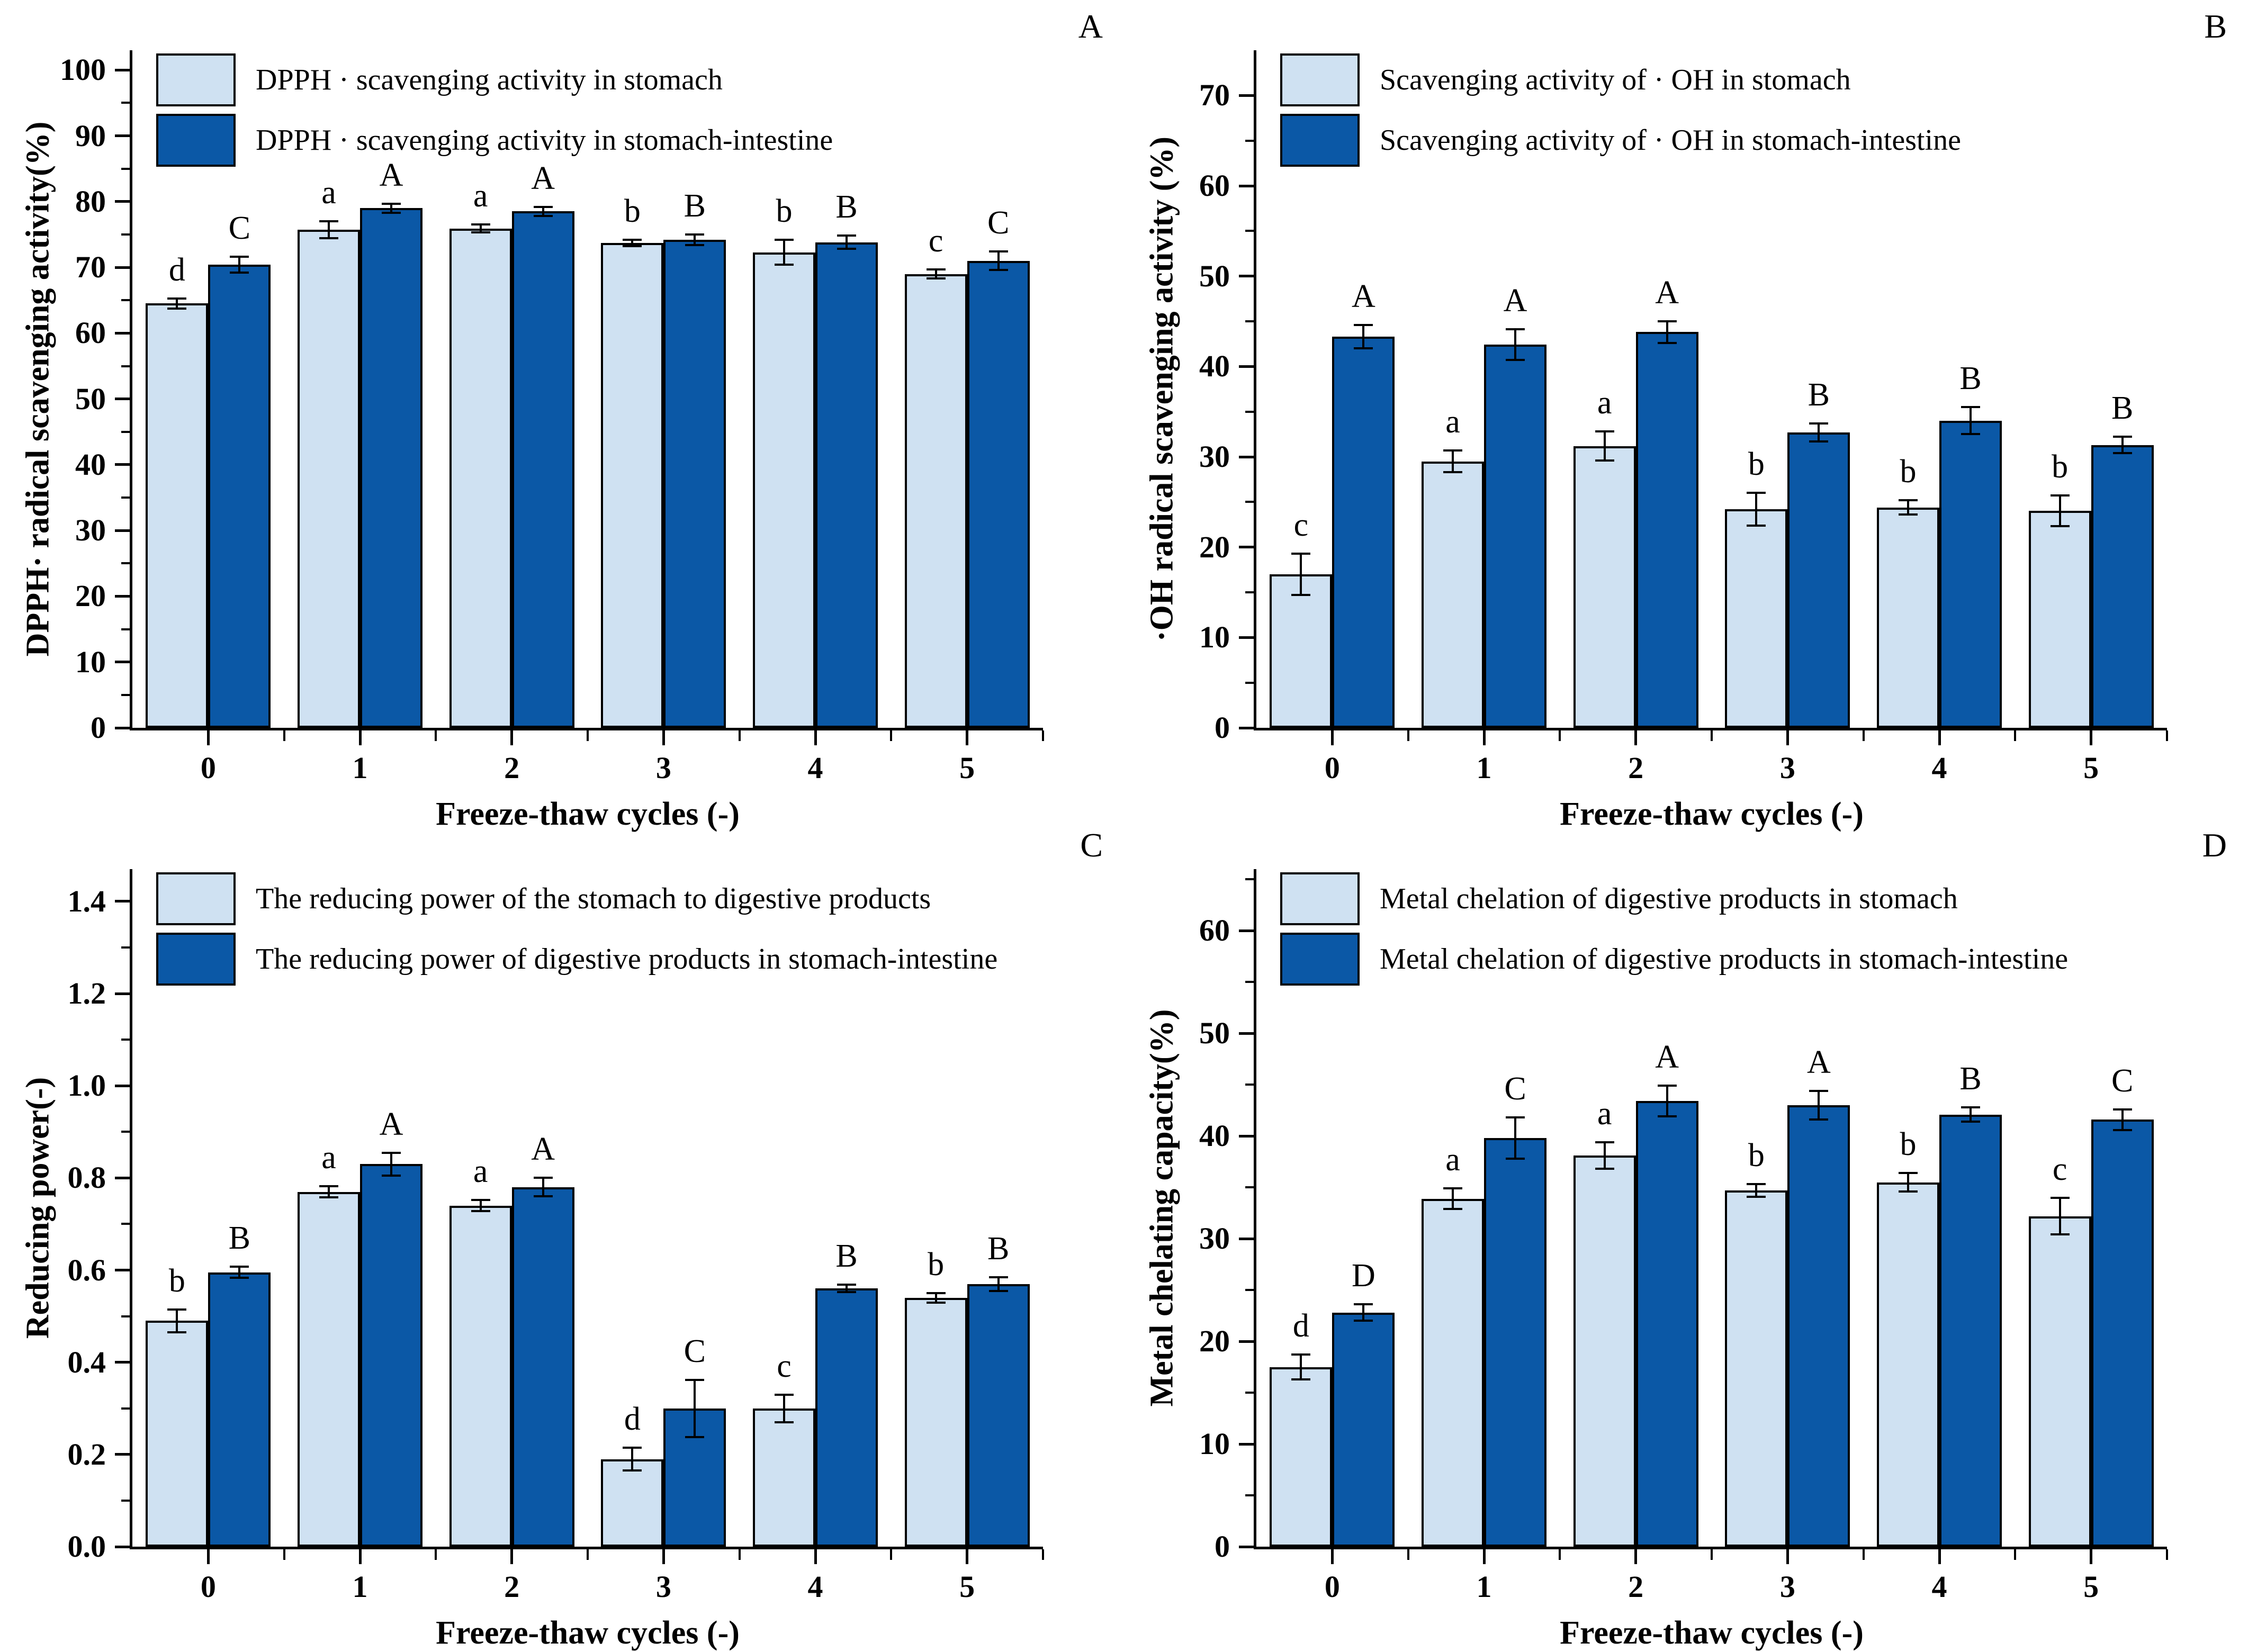 This screenshot has width=2248, height=1652. What do you see at coordinates (1711, 1548) in the screenshot?
I see `x-axis` at bounding box center [1711, 1548].